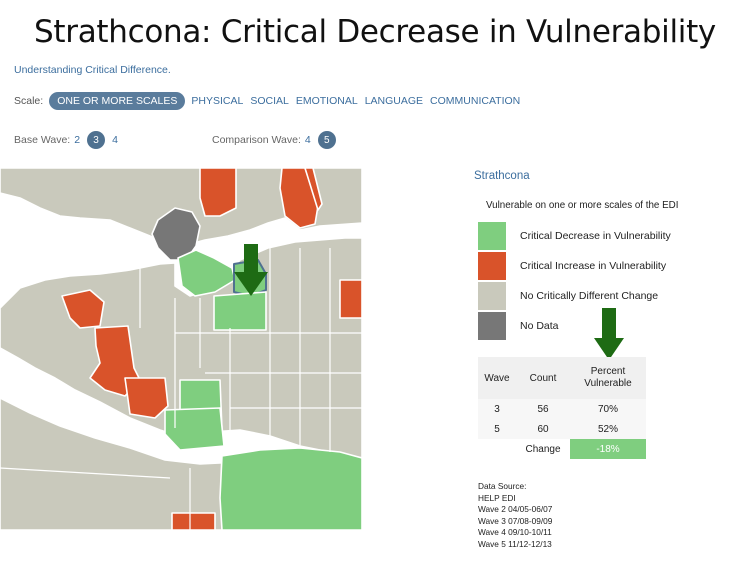 The width and height of the screenshot is (750, 563). Describe the element at coordinates (497, 429) in the screenshot. I see `row-wave: 5` at that location.